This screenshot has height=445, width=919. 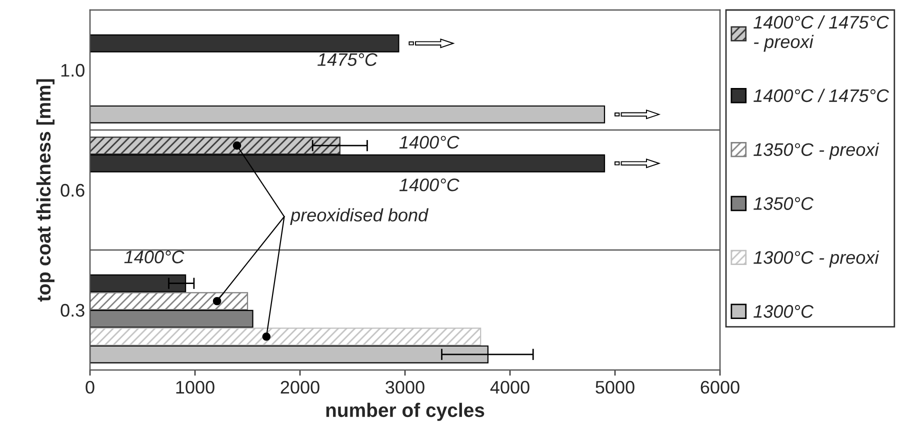 I want to click on x-tick-label: 5000, so click(x=615, y=387).